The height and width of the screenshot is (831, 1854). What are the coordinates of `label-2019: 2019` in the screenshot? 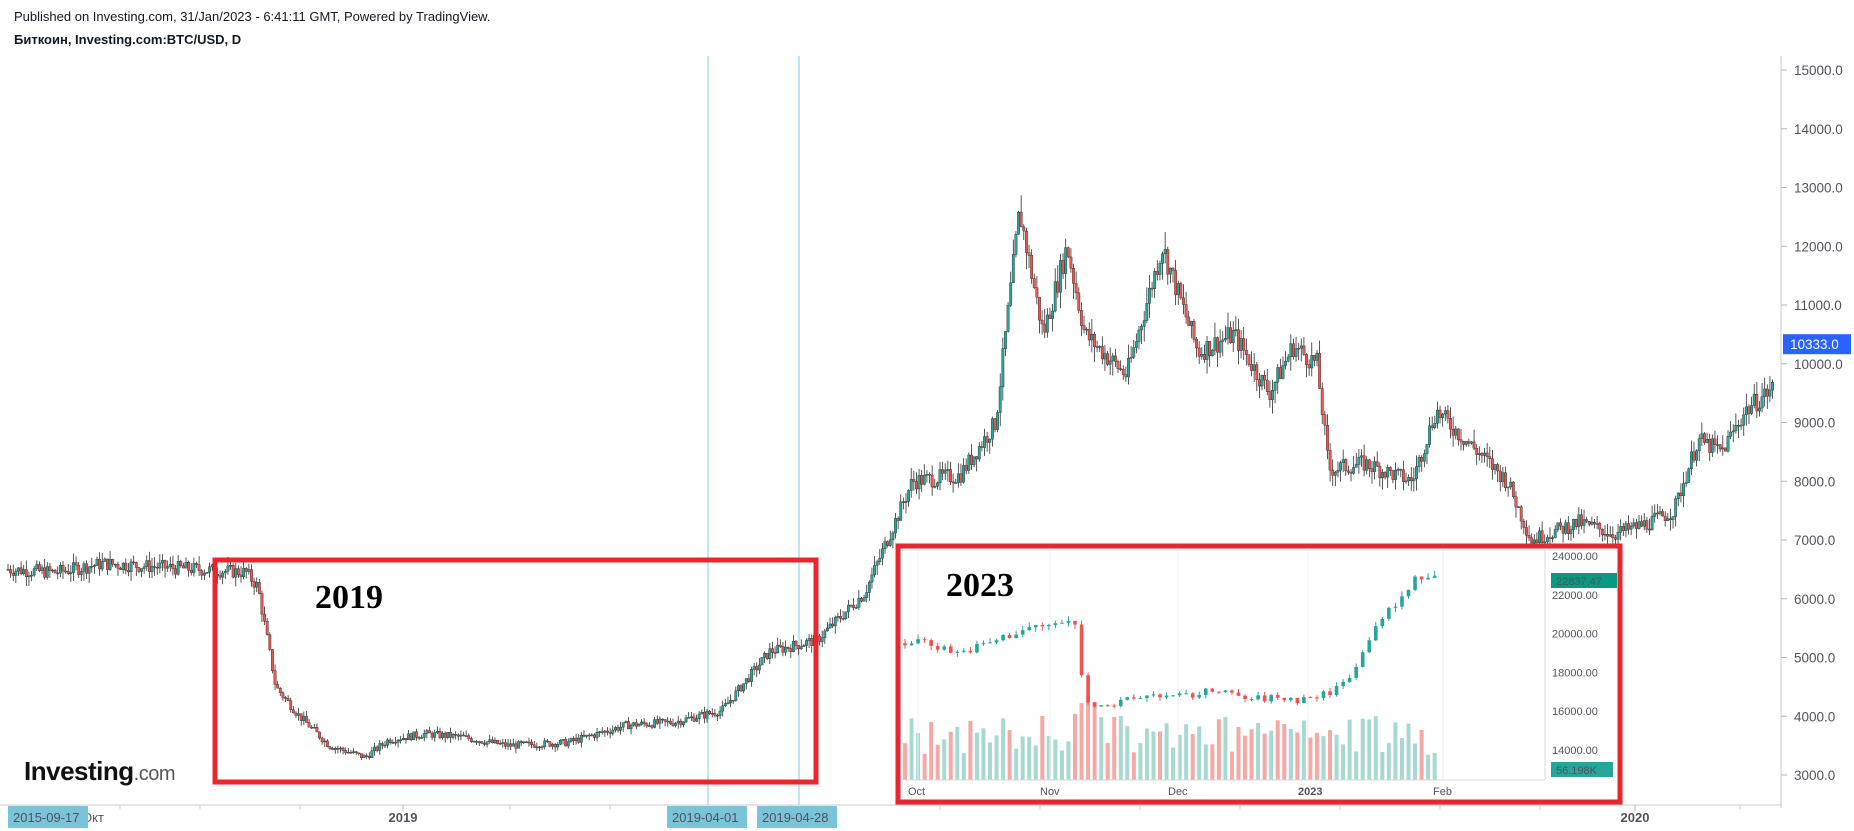 It's located at (349, 597).